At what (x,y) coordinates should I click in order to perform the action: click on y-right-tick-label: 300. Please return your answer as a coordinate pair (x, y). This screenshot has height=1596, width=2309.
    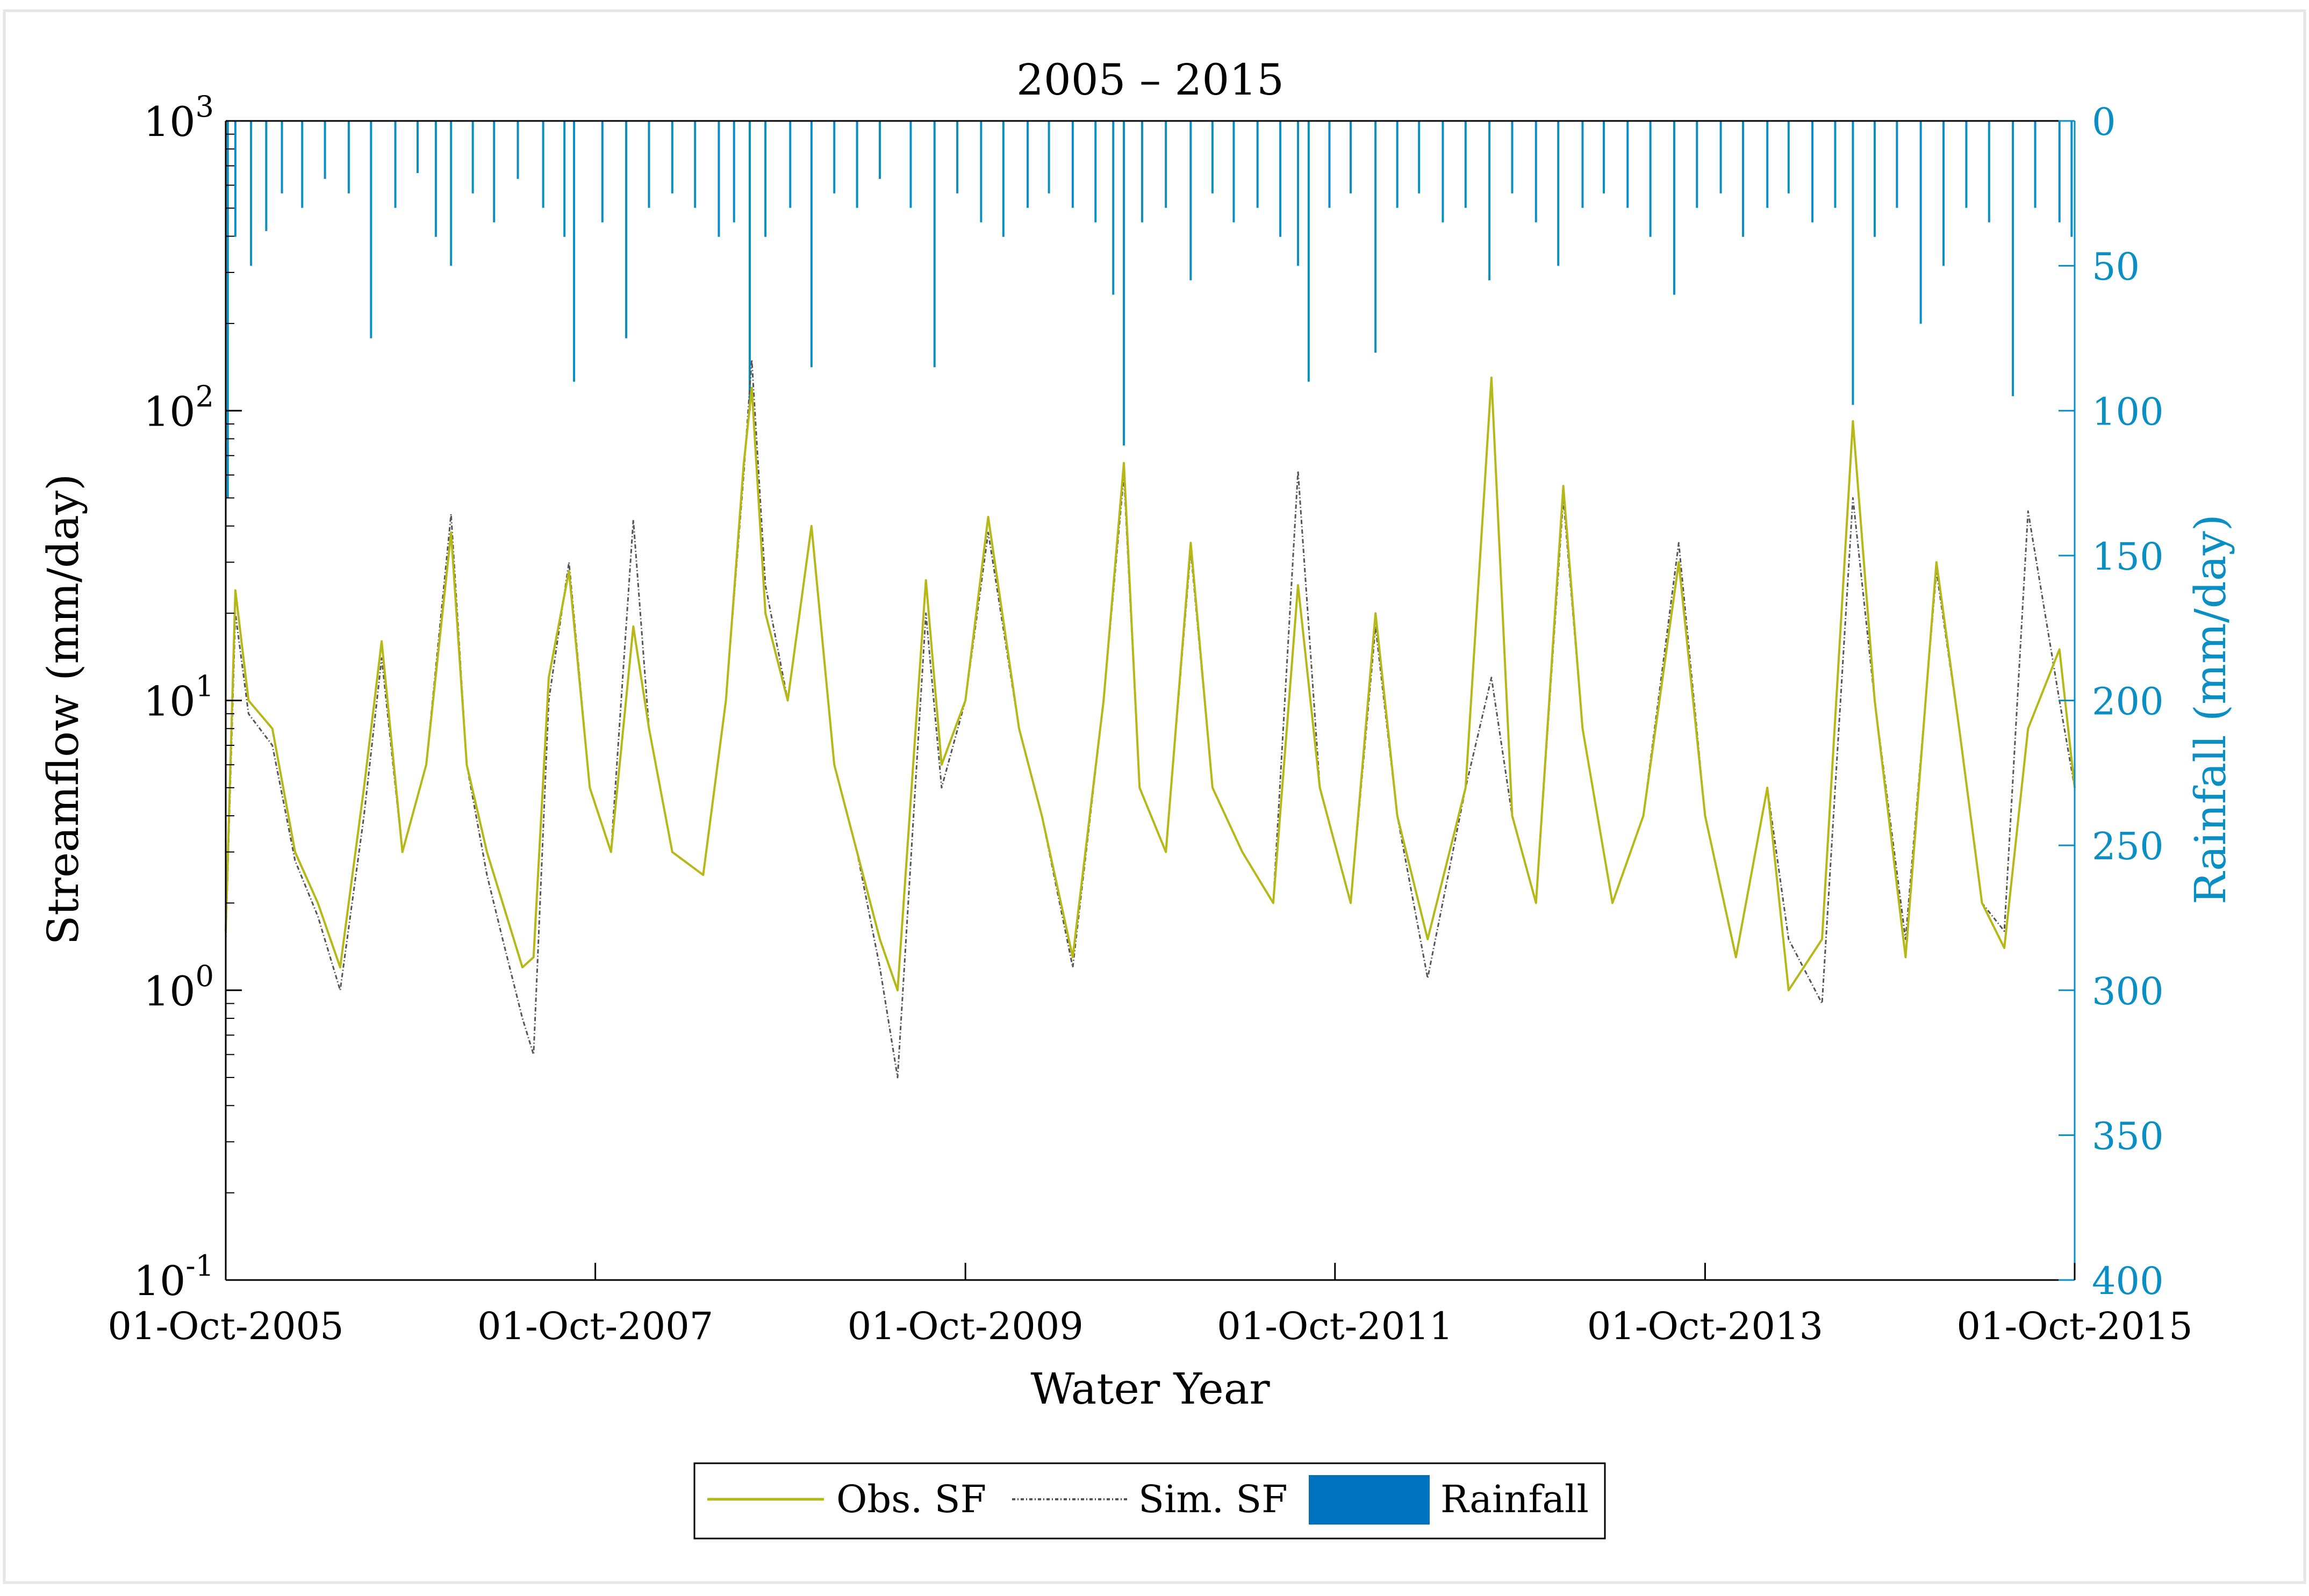
    Looking at the image, I should click on (2128, 991).